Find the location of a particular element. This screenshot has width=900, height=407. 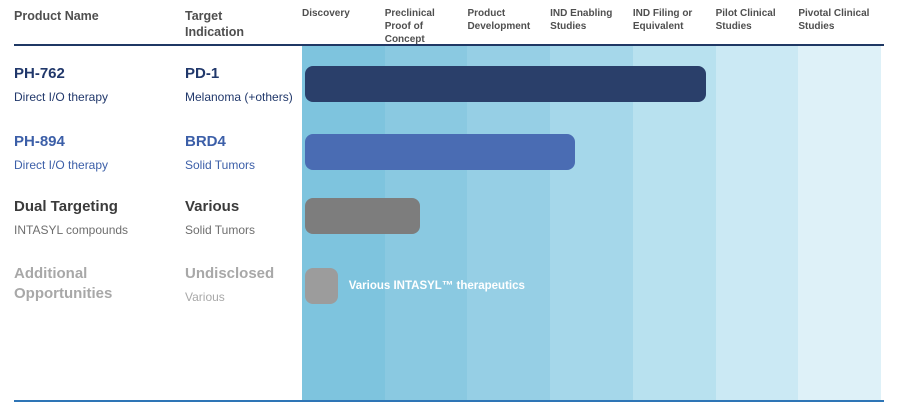

product-name: Additional Opportunities is located at coordinates (63, 283).